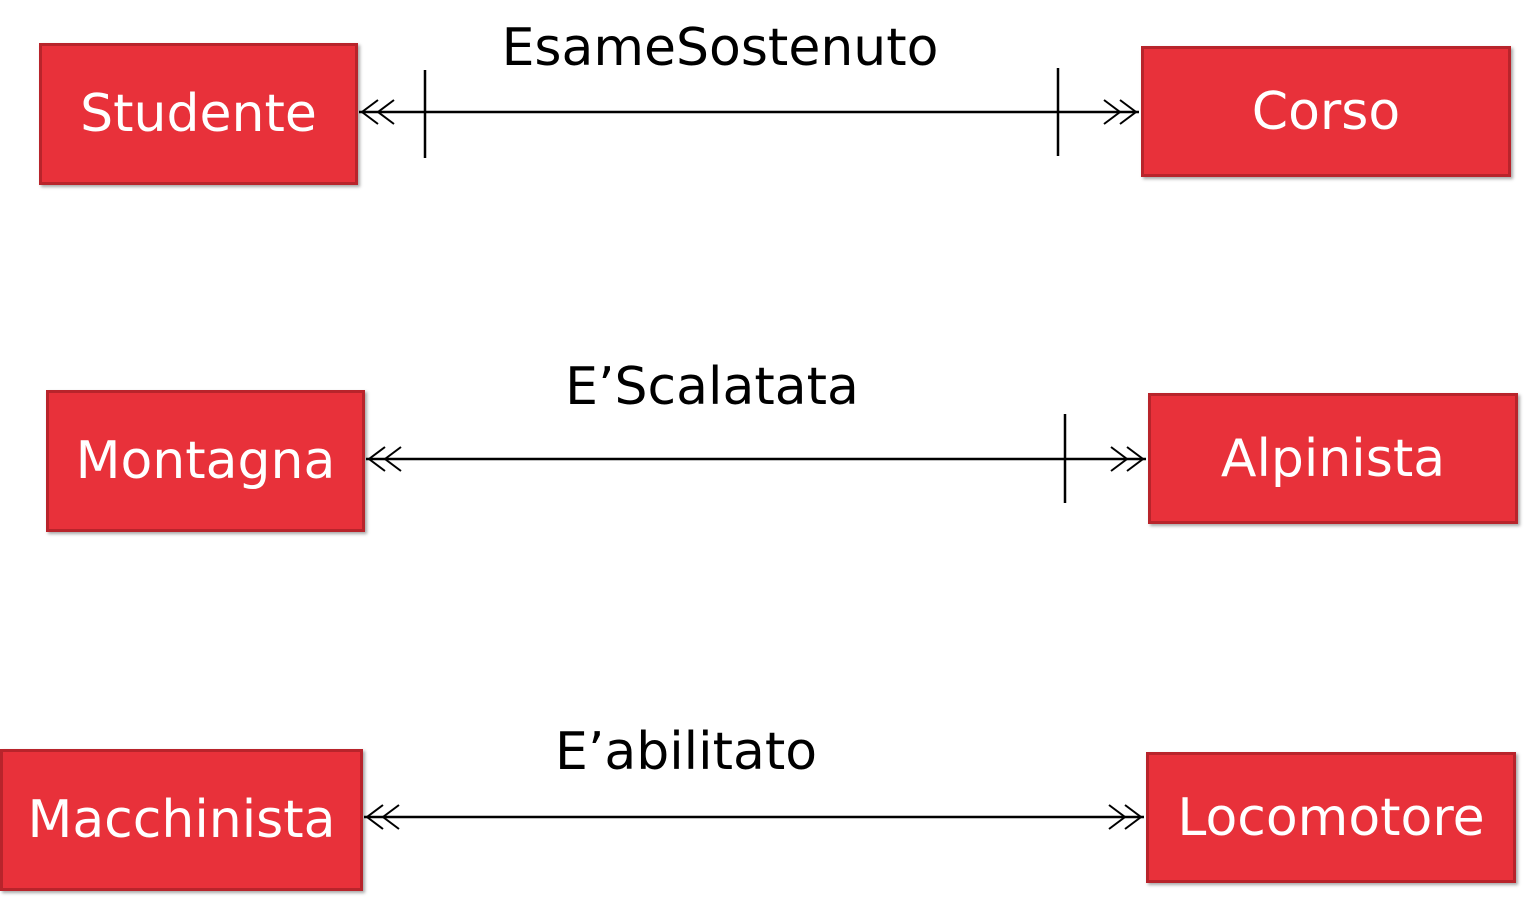  Describe the element at coordinates (720, 48) in the screenshot. I see `relationship-label-esamesostenuto: EsameSostenuto` at that location.